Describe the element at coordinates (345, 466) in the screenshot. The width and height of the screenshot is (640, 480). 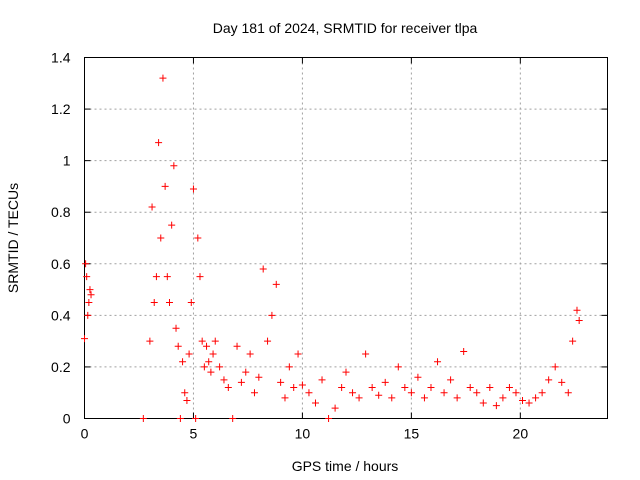
I see `x-axis-label: GPS time / hours` at that location.